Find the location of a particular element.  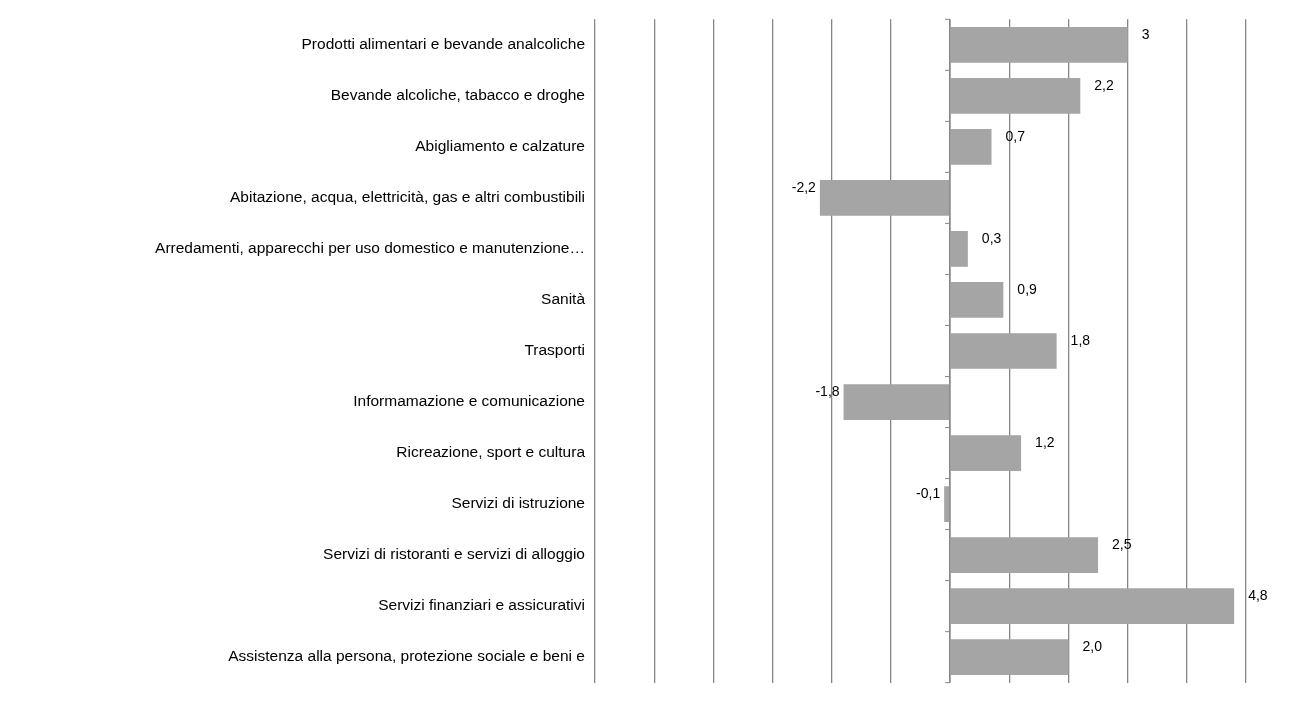

data-label: 2,2 is located at coordinates (1104, 84).